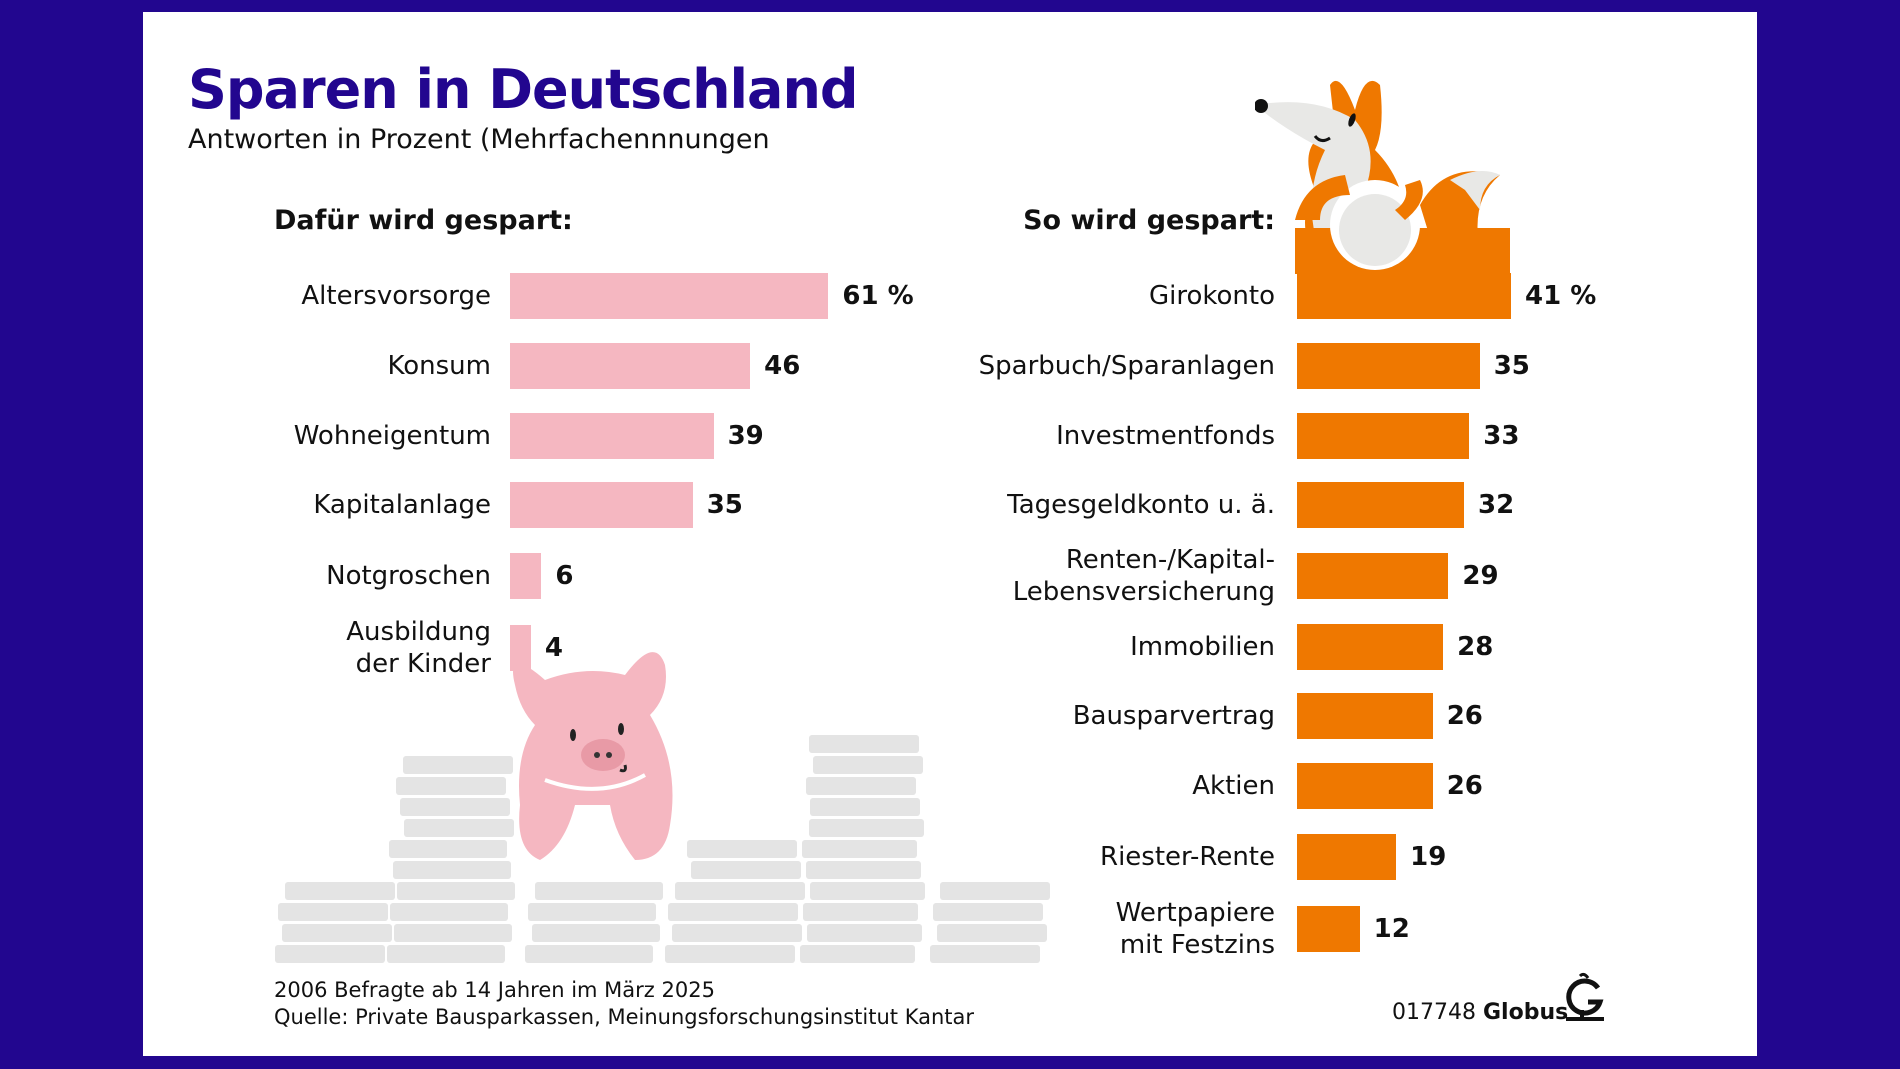 The height and width of the screenshot is (1069, 1900). I want to click on category-label: Notgroschen, so click(408, 576).